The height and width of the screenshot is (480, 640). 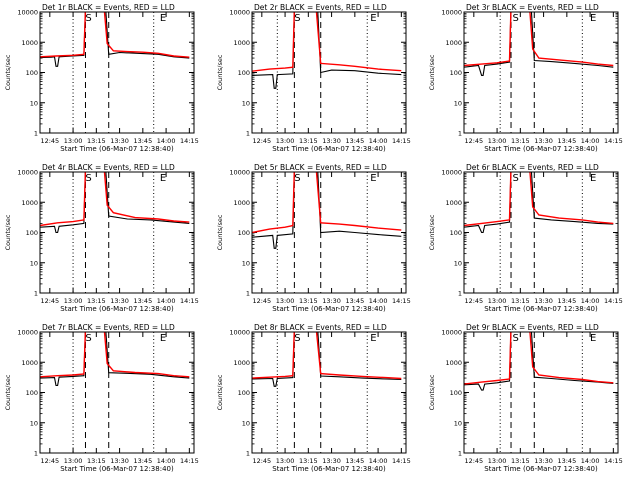 What do you see at coordinates (320, 7) in the screenshot?
I see `panel-title: Det 2r BLACK = Events, RED = LLD` at bounding box center [320, 7].